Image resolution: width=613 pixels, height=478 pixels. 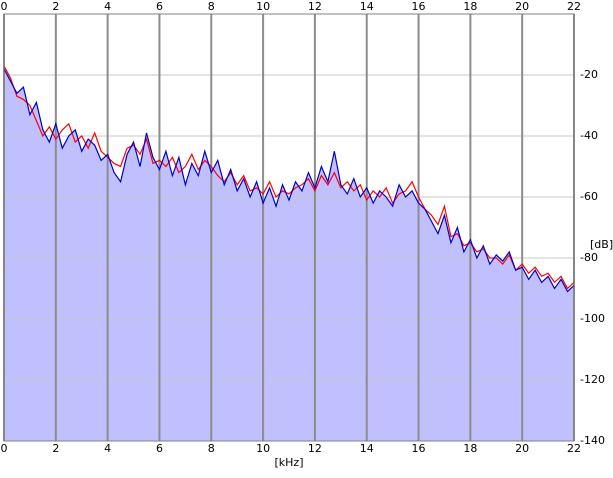 What do you see at coordinates (589, 196) in the screenshot?
I see `y-tick-label: -60` at bounding box center [589, 196].